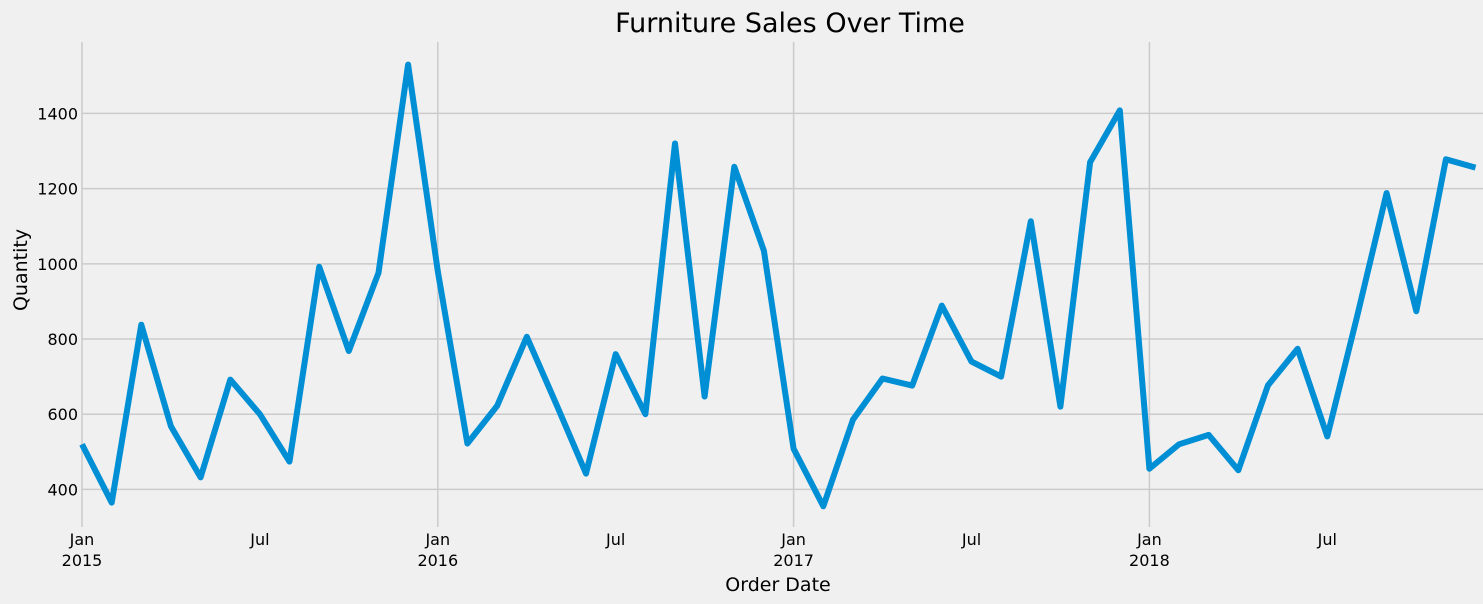  What do you see at coordinates (57, 301) in the screenshot?
I see `y-axis: 400 600 800 1000 1200 1400` at bounding box center [57, 301].